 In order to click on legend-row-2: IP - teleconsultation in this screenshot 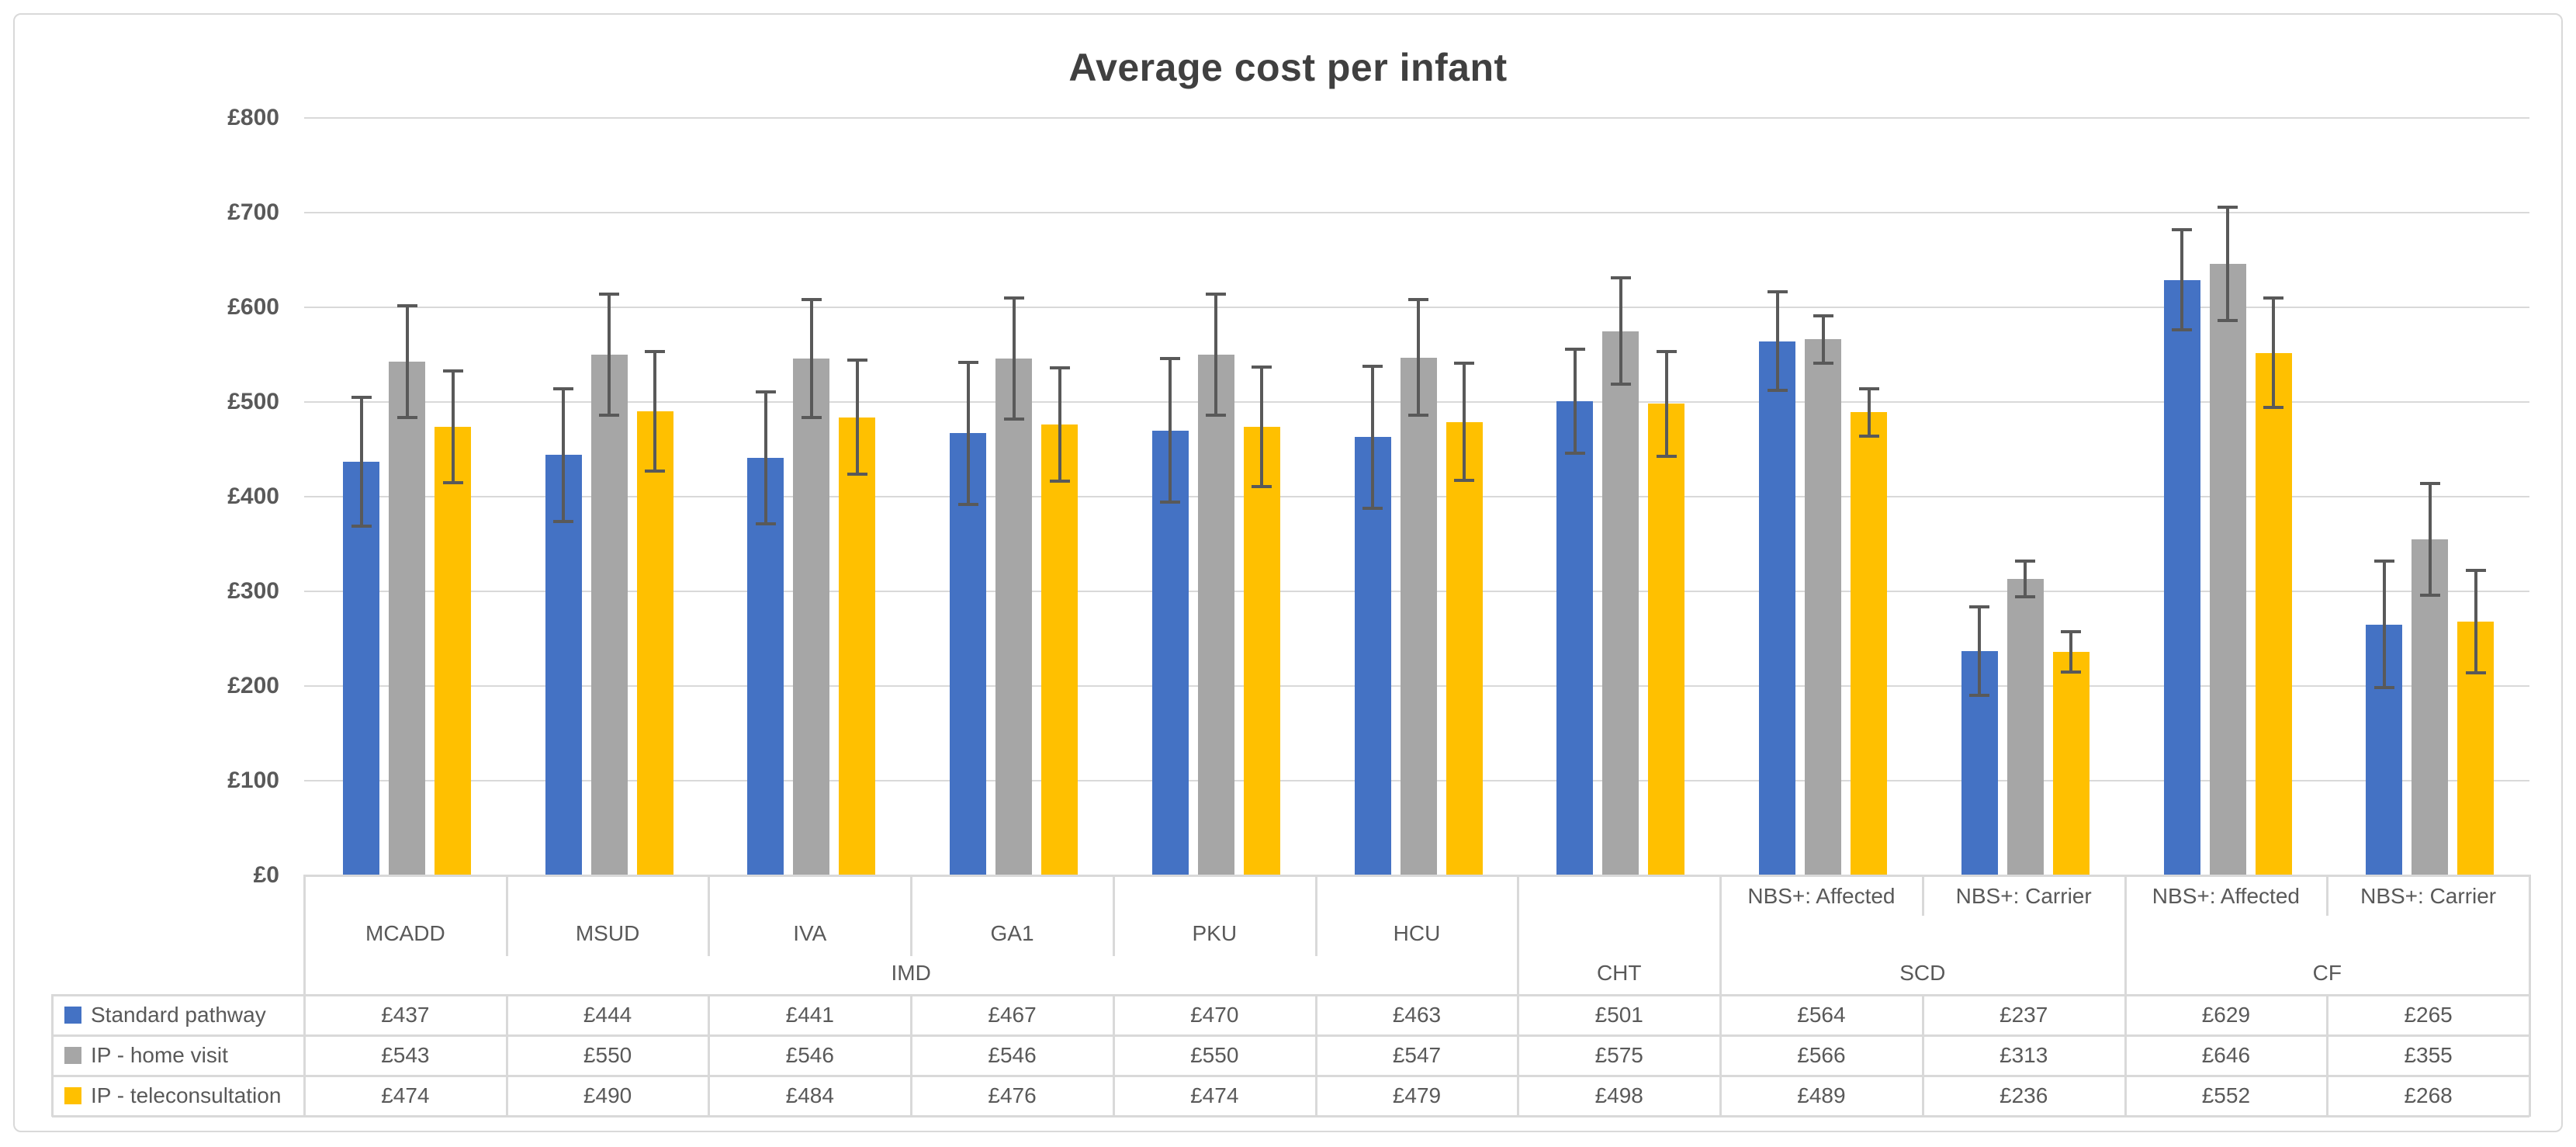, I will do `click(178, 1096)`.